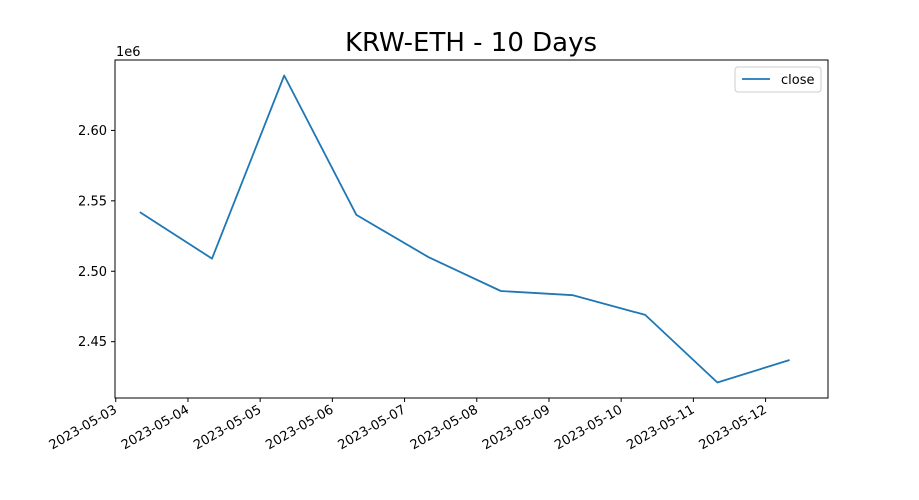  Describe the element at coordinates (444, 427) in the screenshot. I see `x-tick-label: 2023-05-08` at that location.